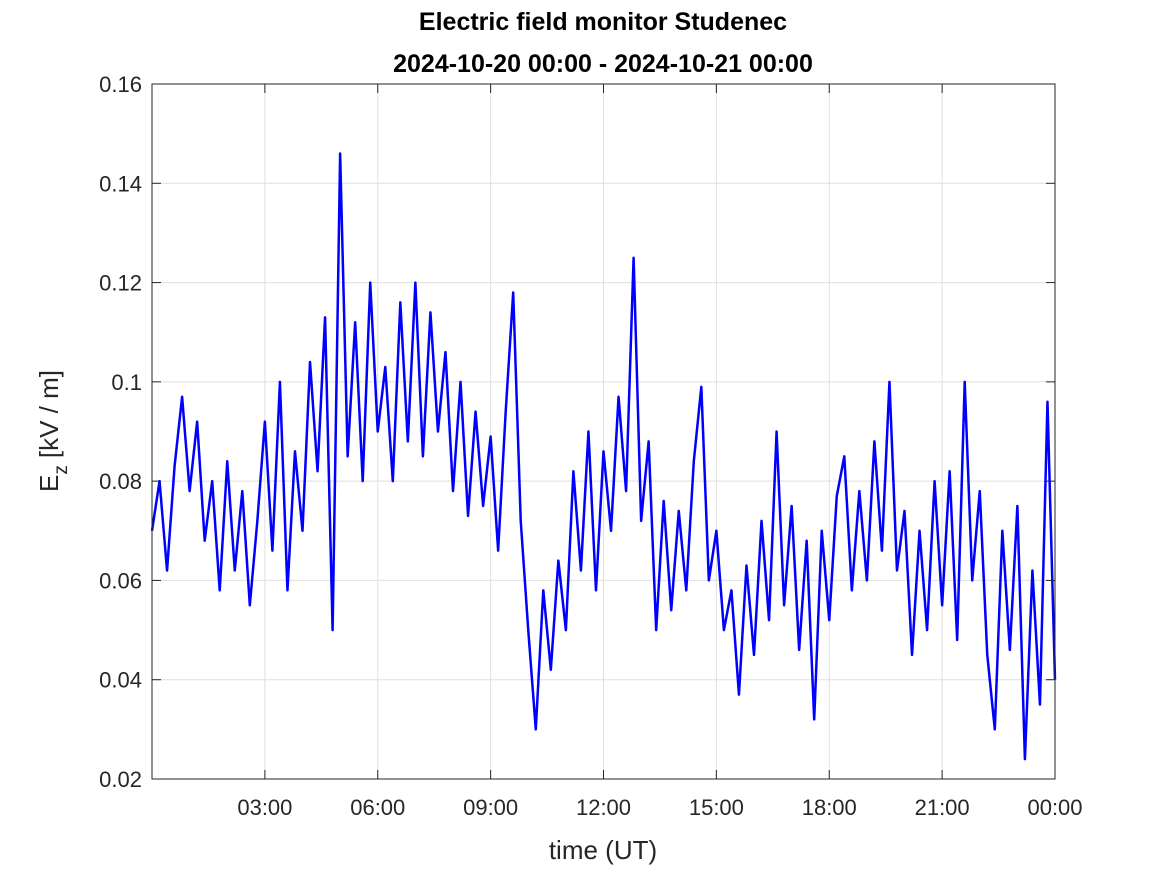 This screenshot has width=1167, height=880. Describe the element at coordinates (603, 22) in the screenshot. I see `chart-title: Electric field monitor Studenec` at that location.